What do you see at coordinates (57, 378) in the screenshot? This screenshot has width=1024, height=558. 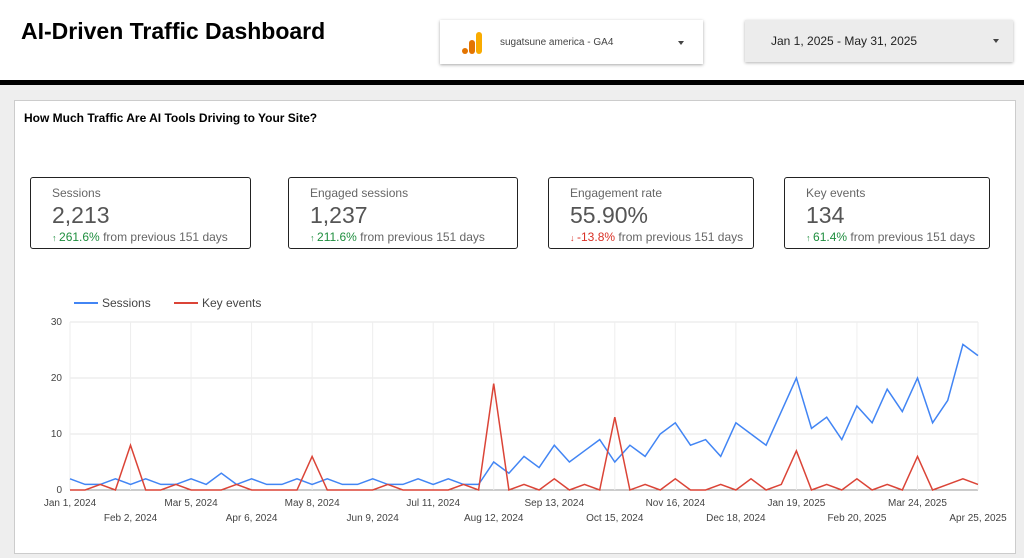 I see `y-tick-label: 20` at bounding box center [57, 378].